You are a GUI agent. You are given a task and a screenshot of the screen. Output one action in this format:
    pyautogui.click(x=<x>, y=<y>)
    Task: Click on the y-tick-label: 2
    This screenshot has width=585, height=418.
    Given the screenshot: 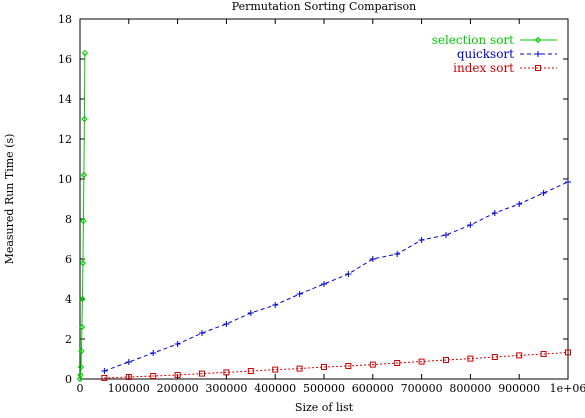 What is the action you would take?
    pyautogui.click(x=68, y=339)
    